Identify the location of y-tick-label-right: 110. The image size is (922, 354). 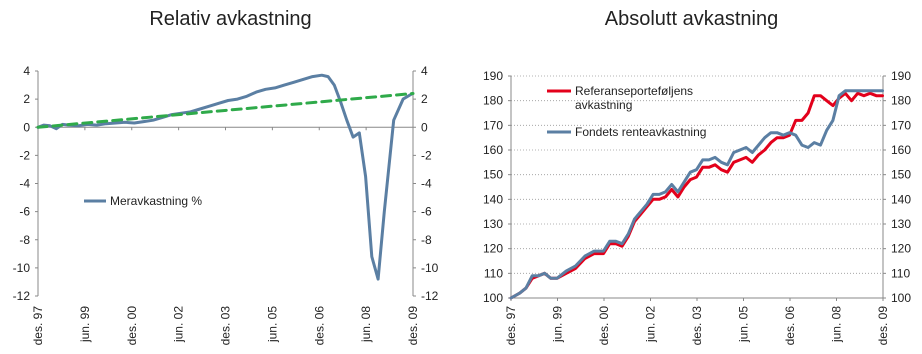
(900, 273).